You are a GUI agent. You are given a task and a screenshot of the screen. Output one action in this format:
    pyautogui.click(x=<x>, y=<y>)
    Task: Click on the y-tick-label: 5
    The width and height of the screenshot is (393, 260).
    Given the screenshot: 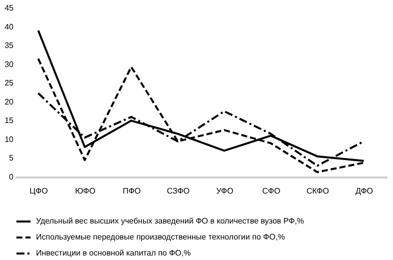 What is the action you would take?
    pyautogui.click(x=11, y=158)
    